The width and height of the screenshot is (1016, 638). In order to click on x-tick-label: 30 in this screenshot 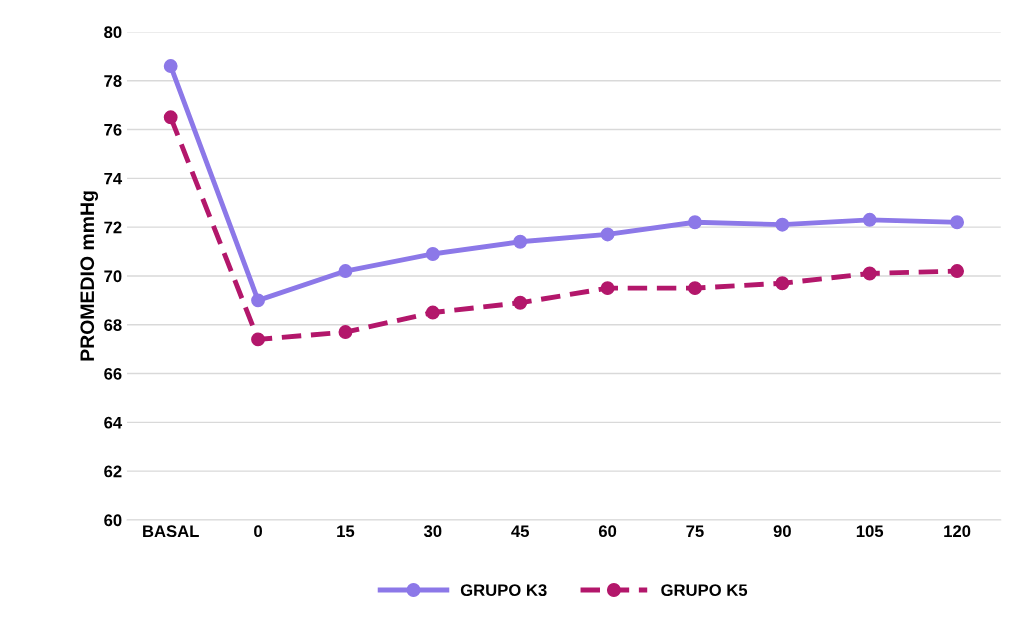, I will do `click(432, 531)`.